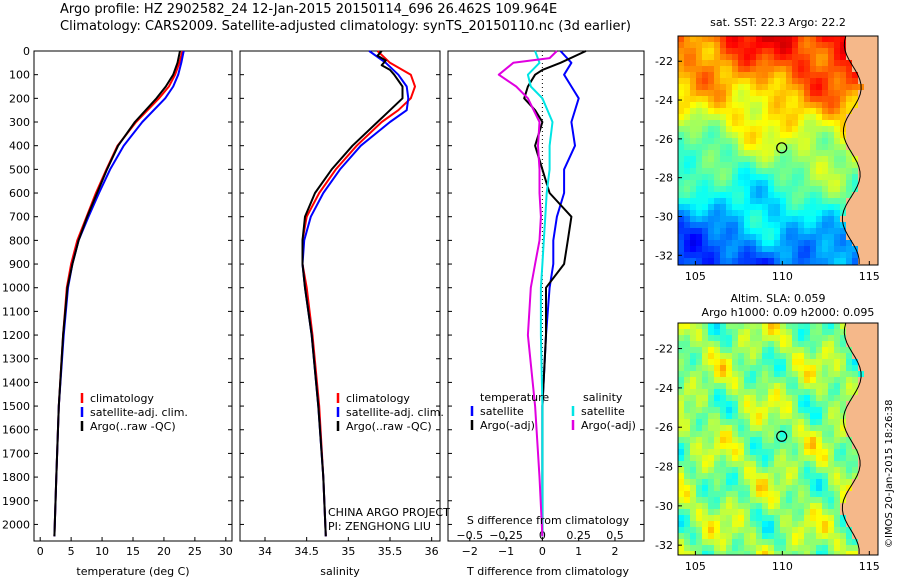 The height and width of the screenshot is (580, 900). What do you see at coordinates (664, 467) in the screenshot?
I see `sla-lat-tick-label: -28` at bounding box center [664, 467].